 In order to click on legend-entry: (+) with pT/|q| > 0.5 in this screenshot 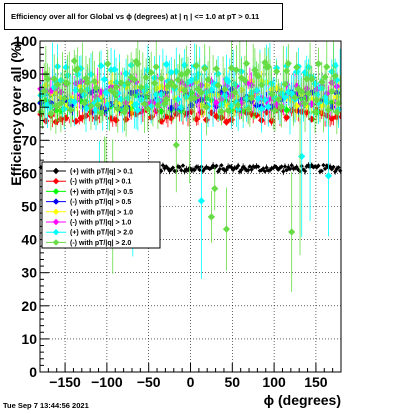, I will do `click(89, 192)`.